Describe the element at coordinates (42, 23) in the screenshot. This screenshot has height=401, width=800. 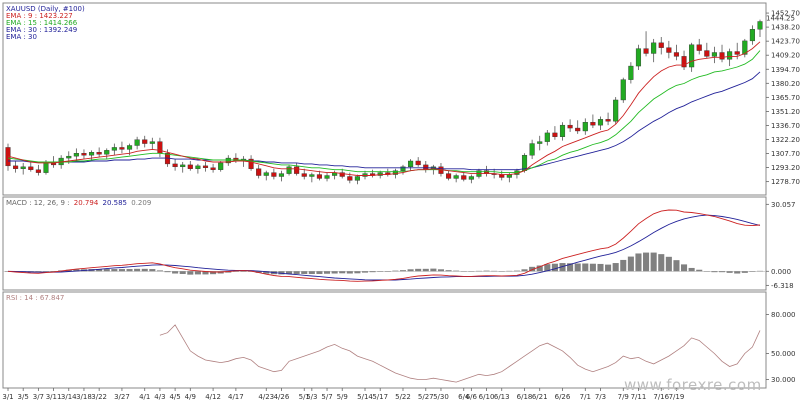
I see `ema-15-legend: EMA : 15 : 1414.266` at that location.